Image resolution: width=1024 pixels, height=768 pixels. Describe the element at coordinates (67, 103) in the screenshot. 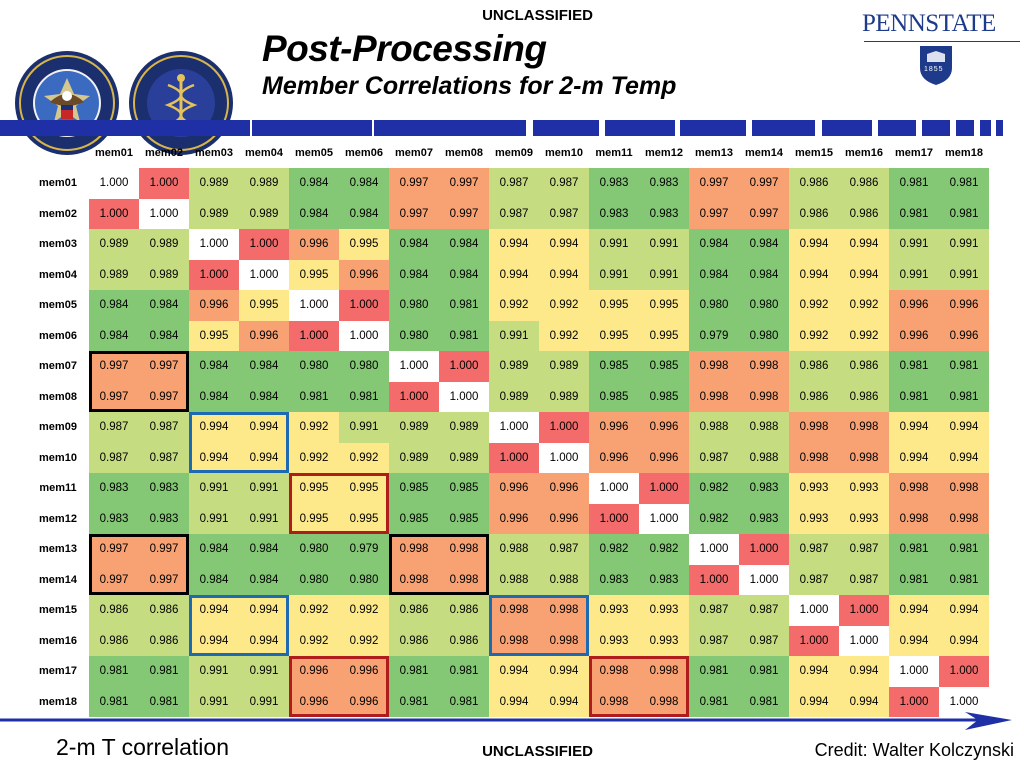

I see `dtra-seal-icon` at that location.